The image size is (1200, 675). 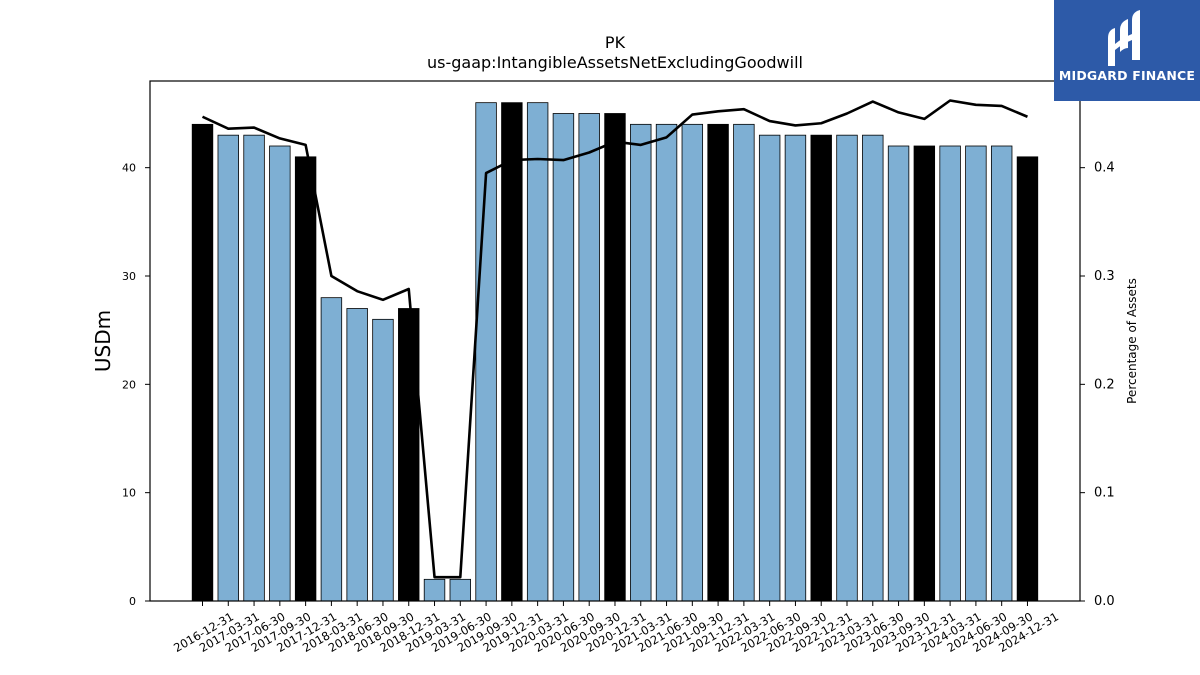 I want to click on y-axis-label-left: USDm, so click(x=103, y=341).